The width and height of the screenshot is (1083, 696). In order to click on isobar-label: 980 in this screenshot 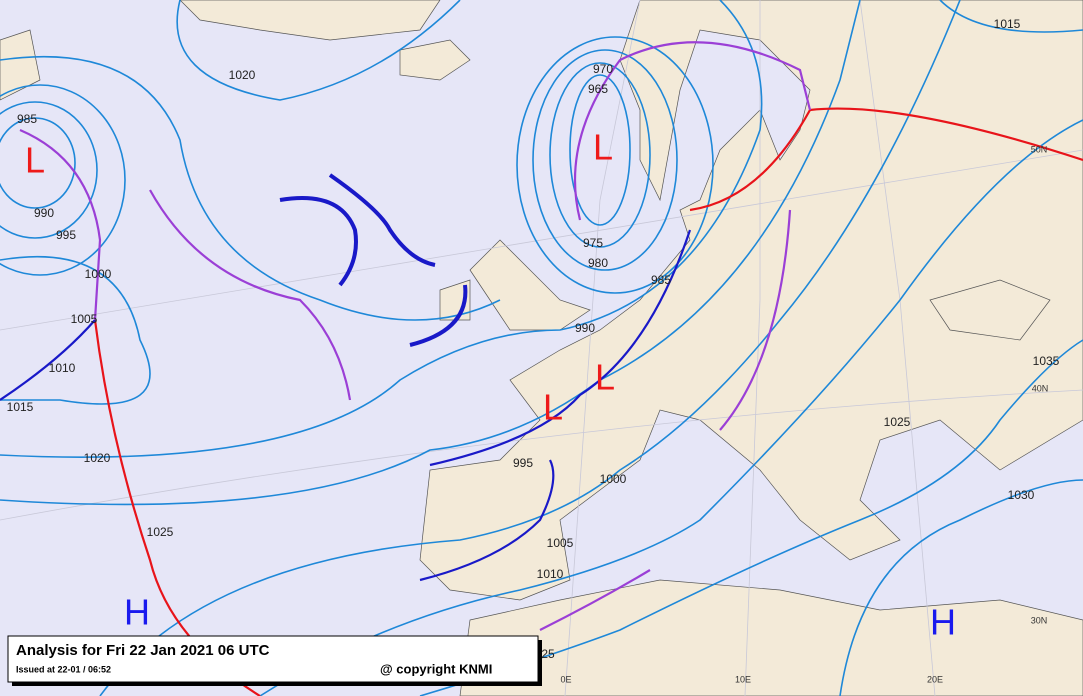, I will do `click(598, 263)`.